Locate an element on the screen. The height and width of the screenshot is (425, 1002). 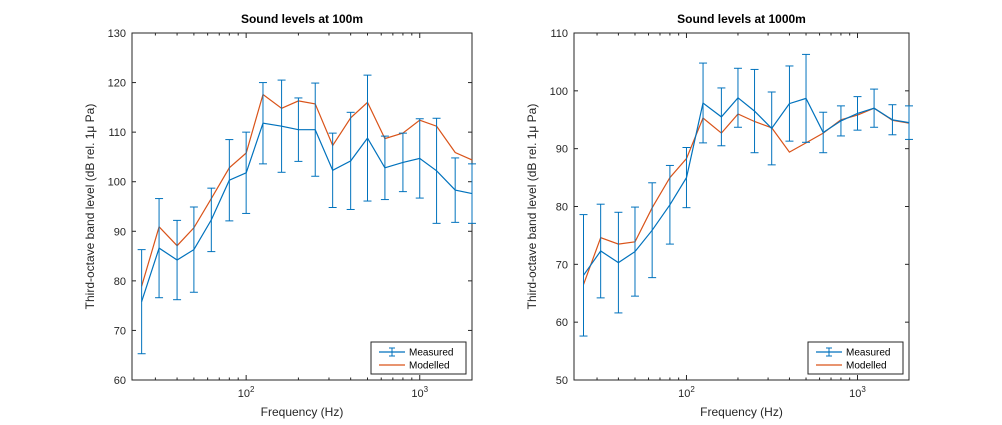
chart-title: Sound levels at 1000m is located at coordinates (741, 19).